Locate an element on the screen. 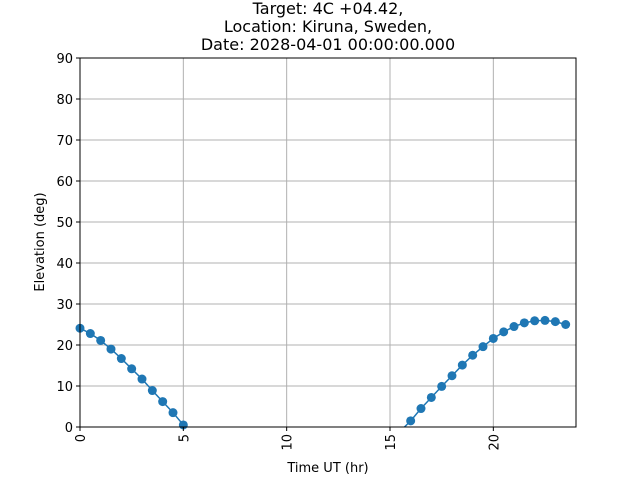 This screenshot has height=480, width=640. y-tick-label-3: 30 is located at coordinates (64, 305).